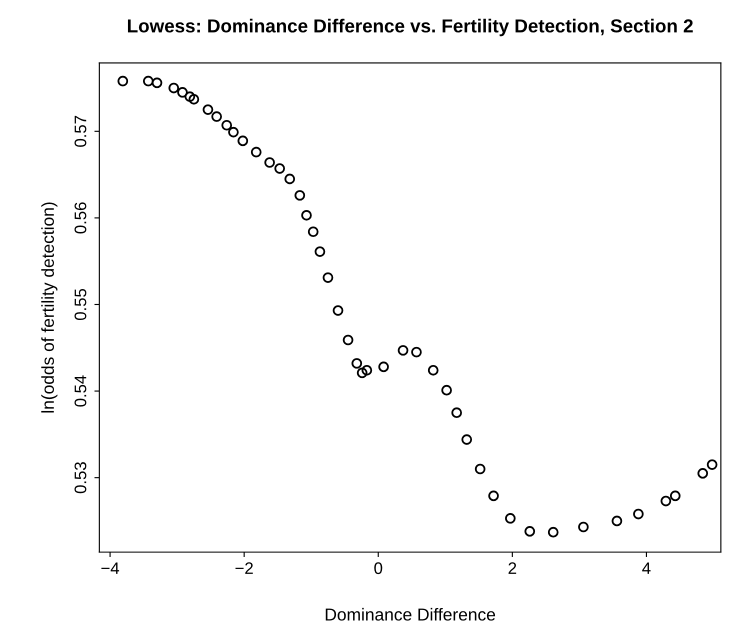 Image resolution: width=747 pixels, height=642 pixels. Describe the element at coordinates (49, 307) in the screenshot. I see `y-axis-title: ln(odds of fertility detection)` at that location.